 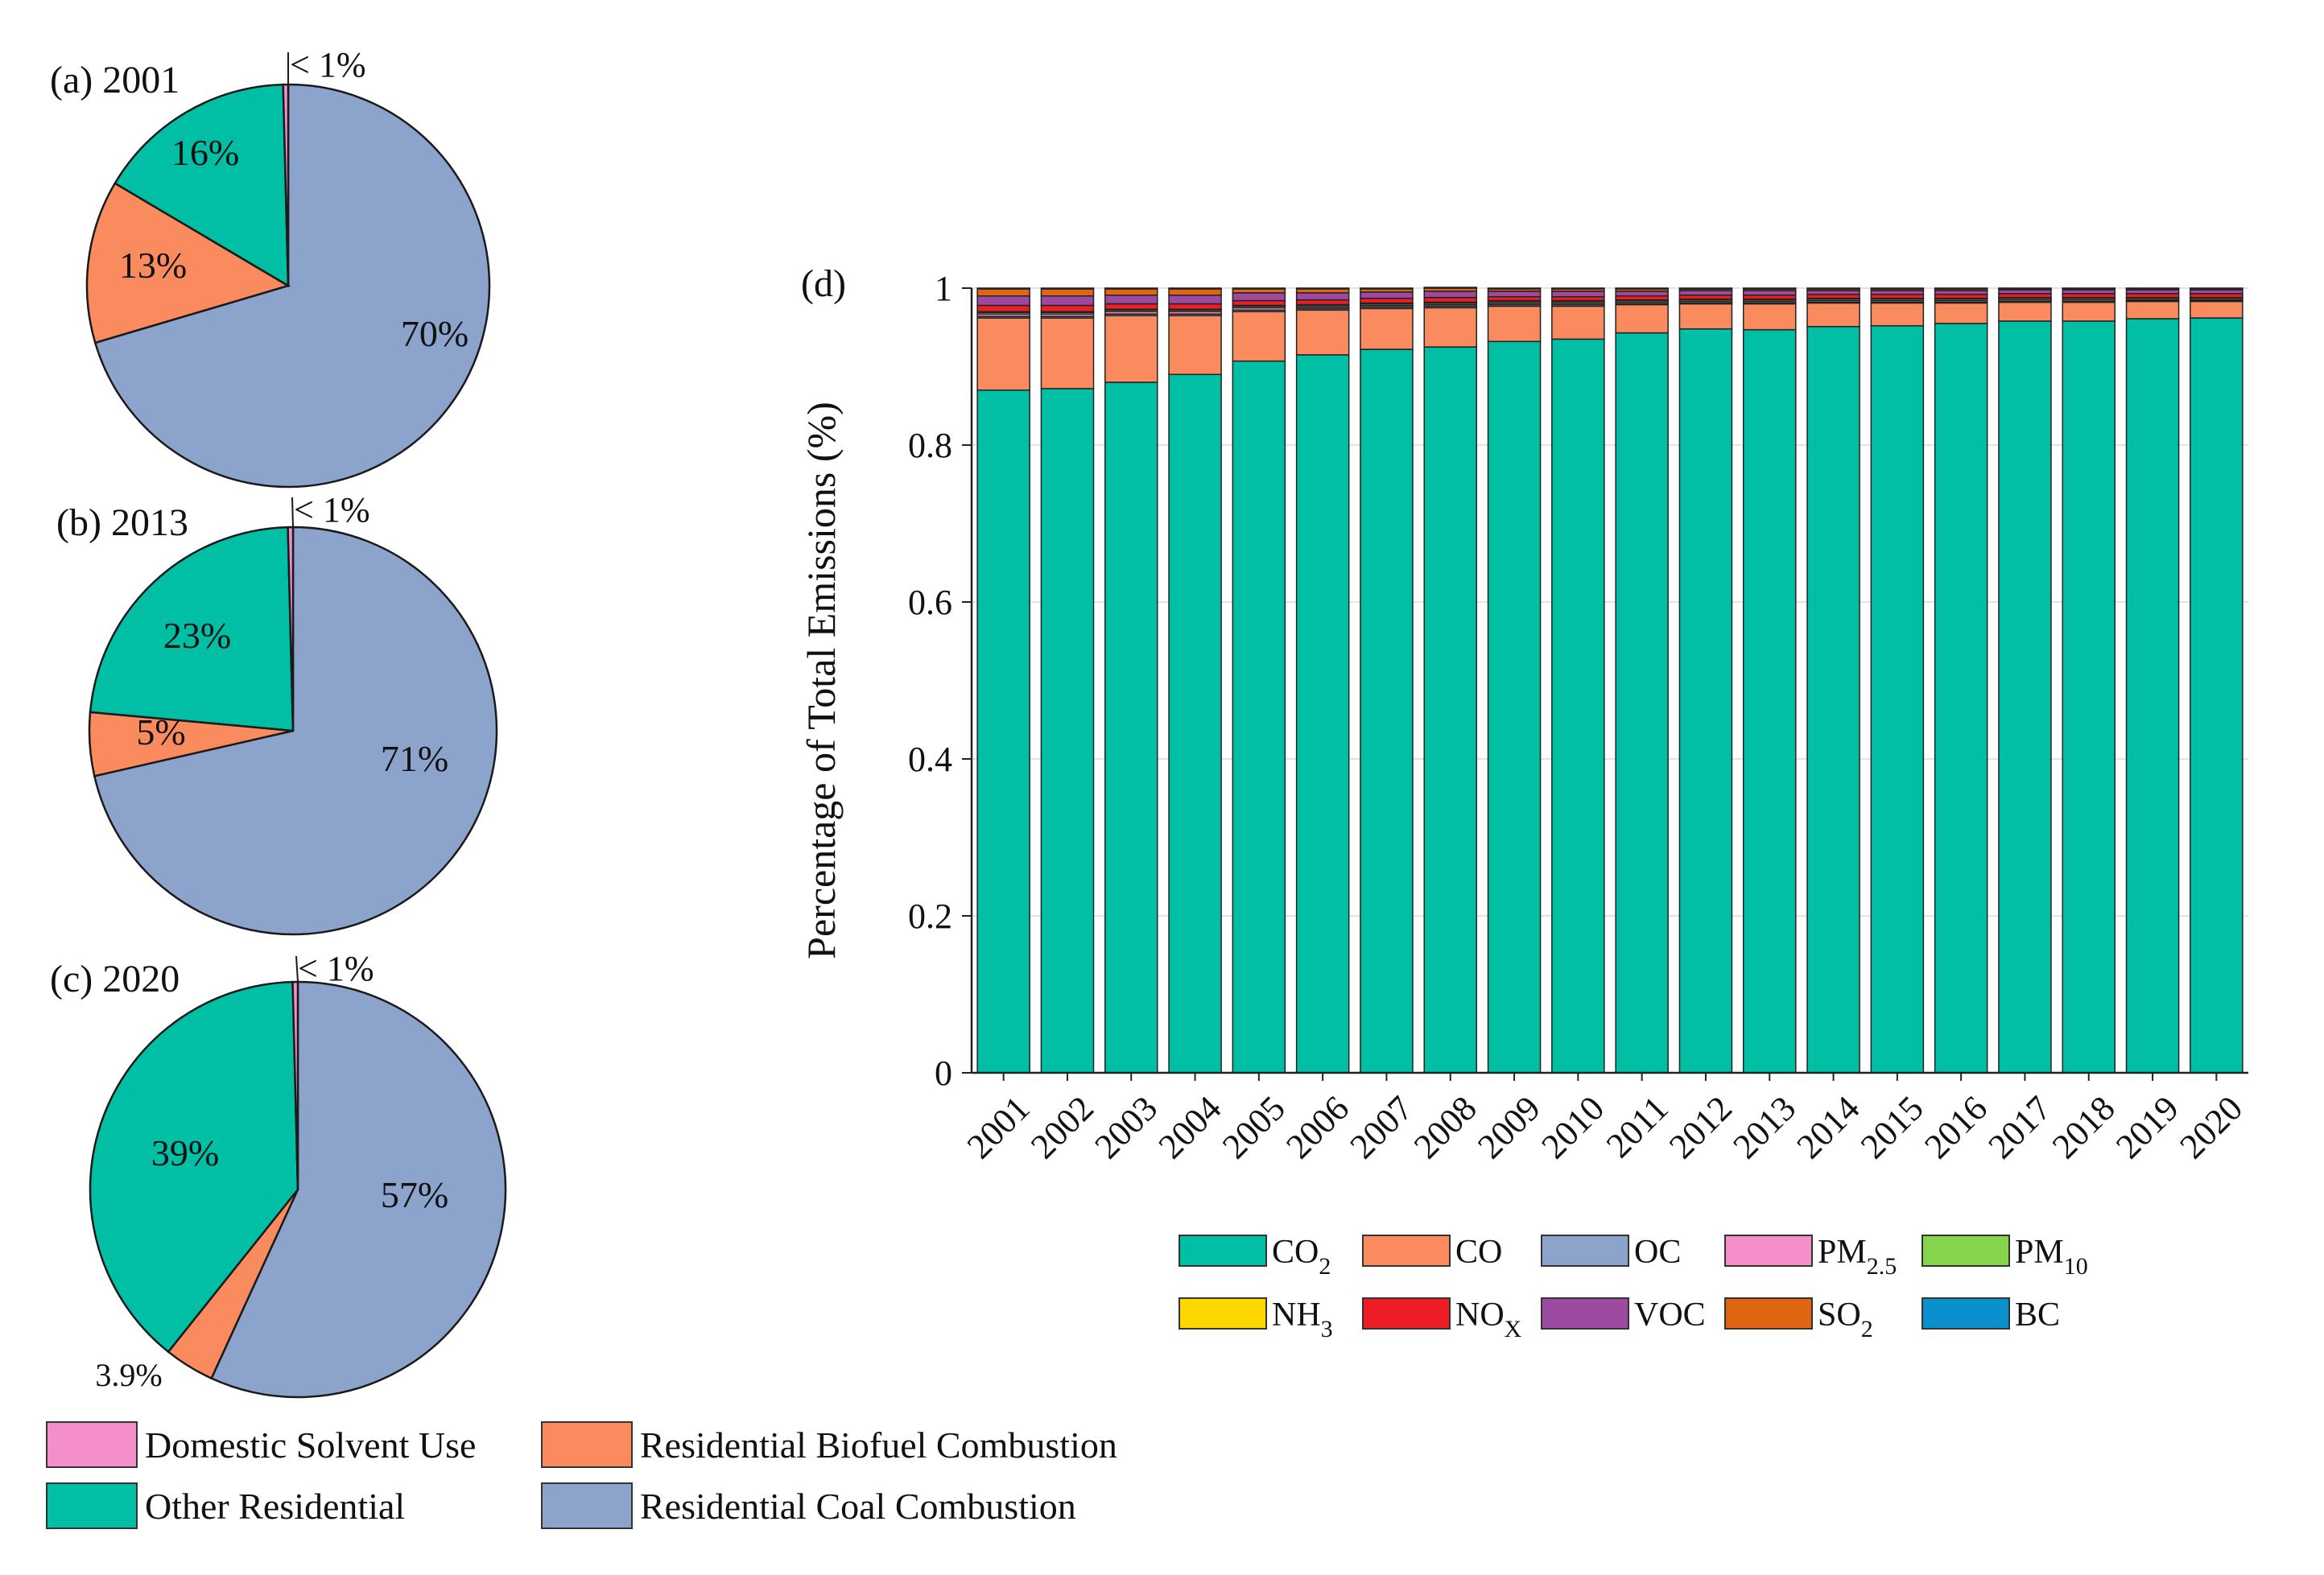 What do you see at coordinates (1302, 1319) in the screenshot?
I see `bar-legend-label: NH3` at bounding box center [1302, 1319].